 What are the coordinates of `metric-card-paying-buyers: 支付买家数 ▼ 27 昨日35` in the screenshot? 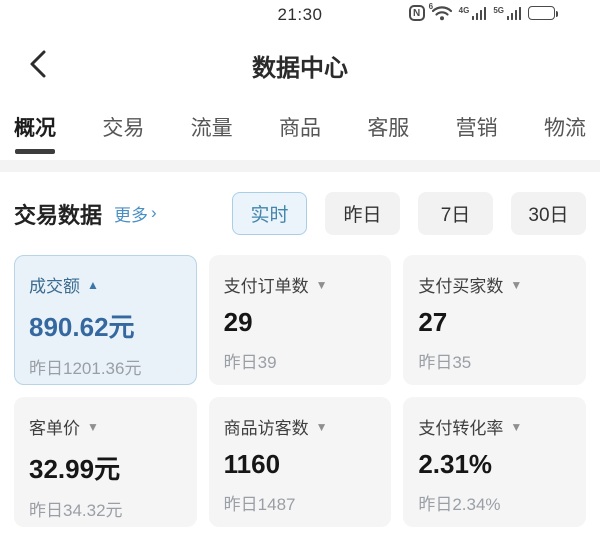 It's located at (494, 320).